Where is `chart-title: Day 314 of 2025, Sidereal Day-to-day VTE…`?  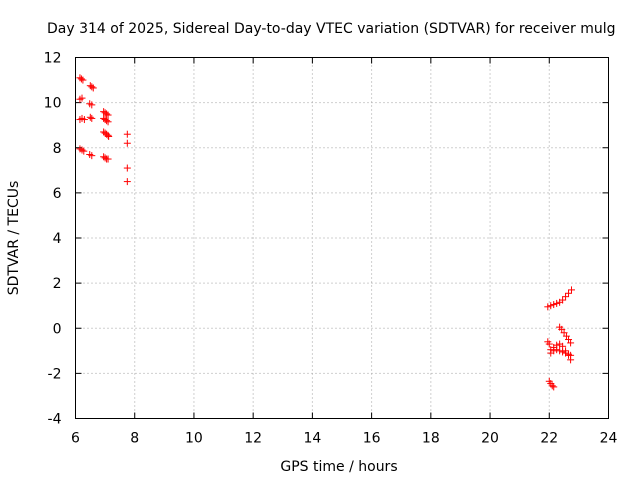 chart-title: Day 314 of 2025, Sidereal Day-to-day VTE… is located at coordinates (331, 29).